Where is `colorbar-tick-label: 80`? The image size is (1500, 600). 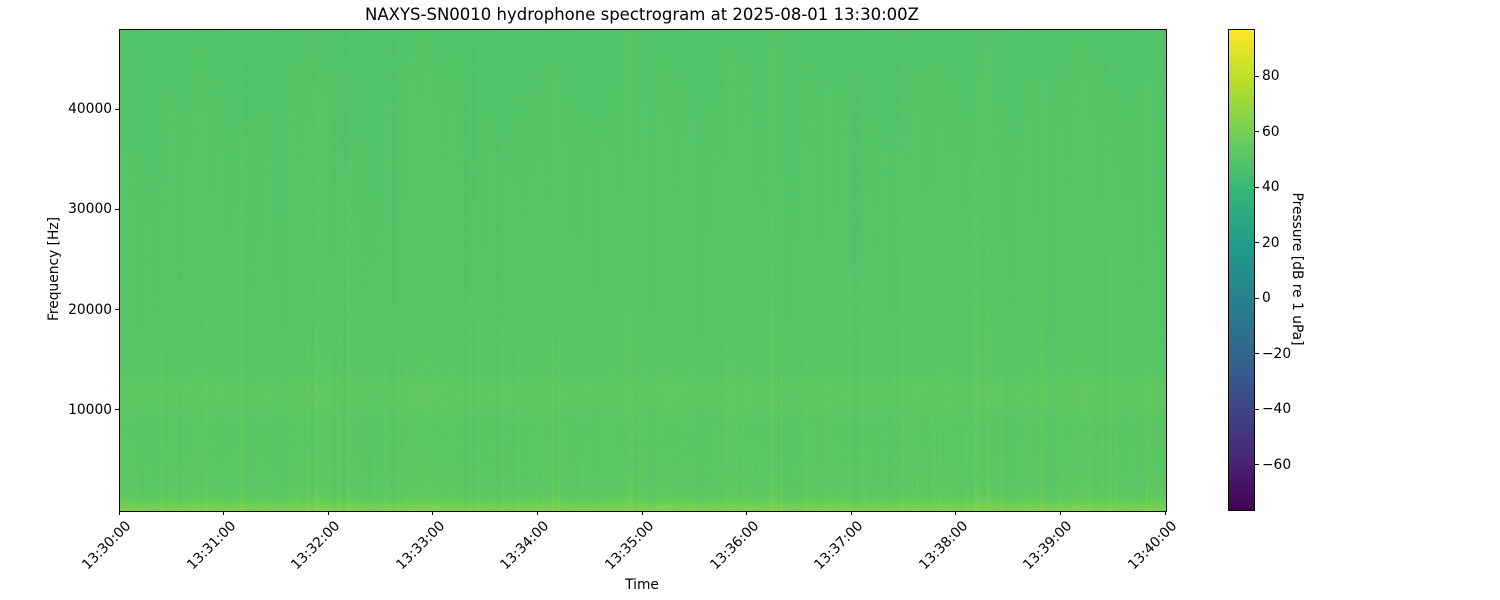 colorbar-tick-label: 80 is located at coordinates (1271, 76).